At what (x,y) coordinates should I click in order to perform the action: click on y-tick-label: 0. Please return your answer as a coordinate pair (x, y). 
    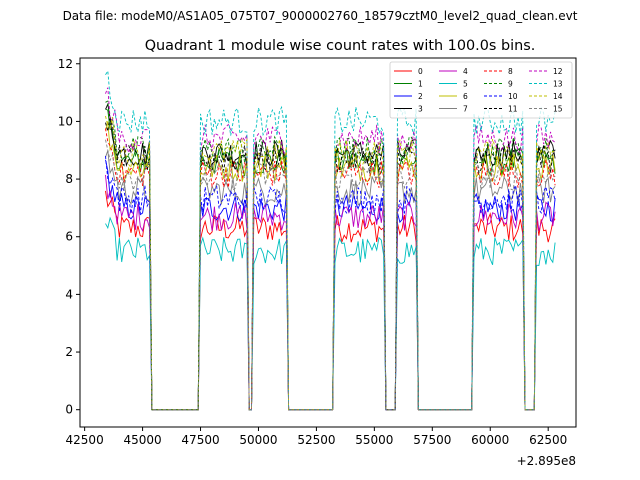
    Looking at the image, I should click on (69, 410).